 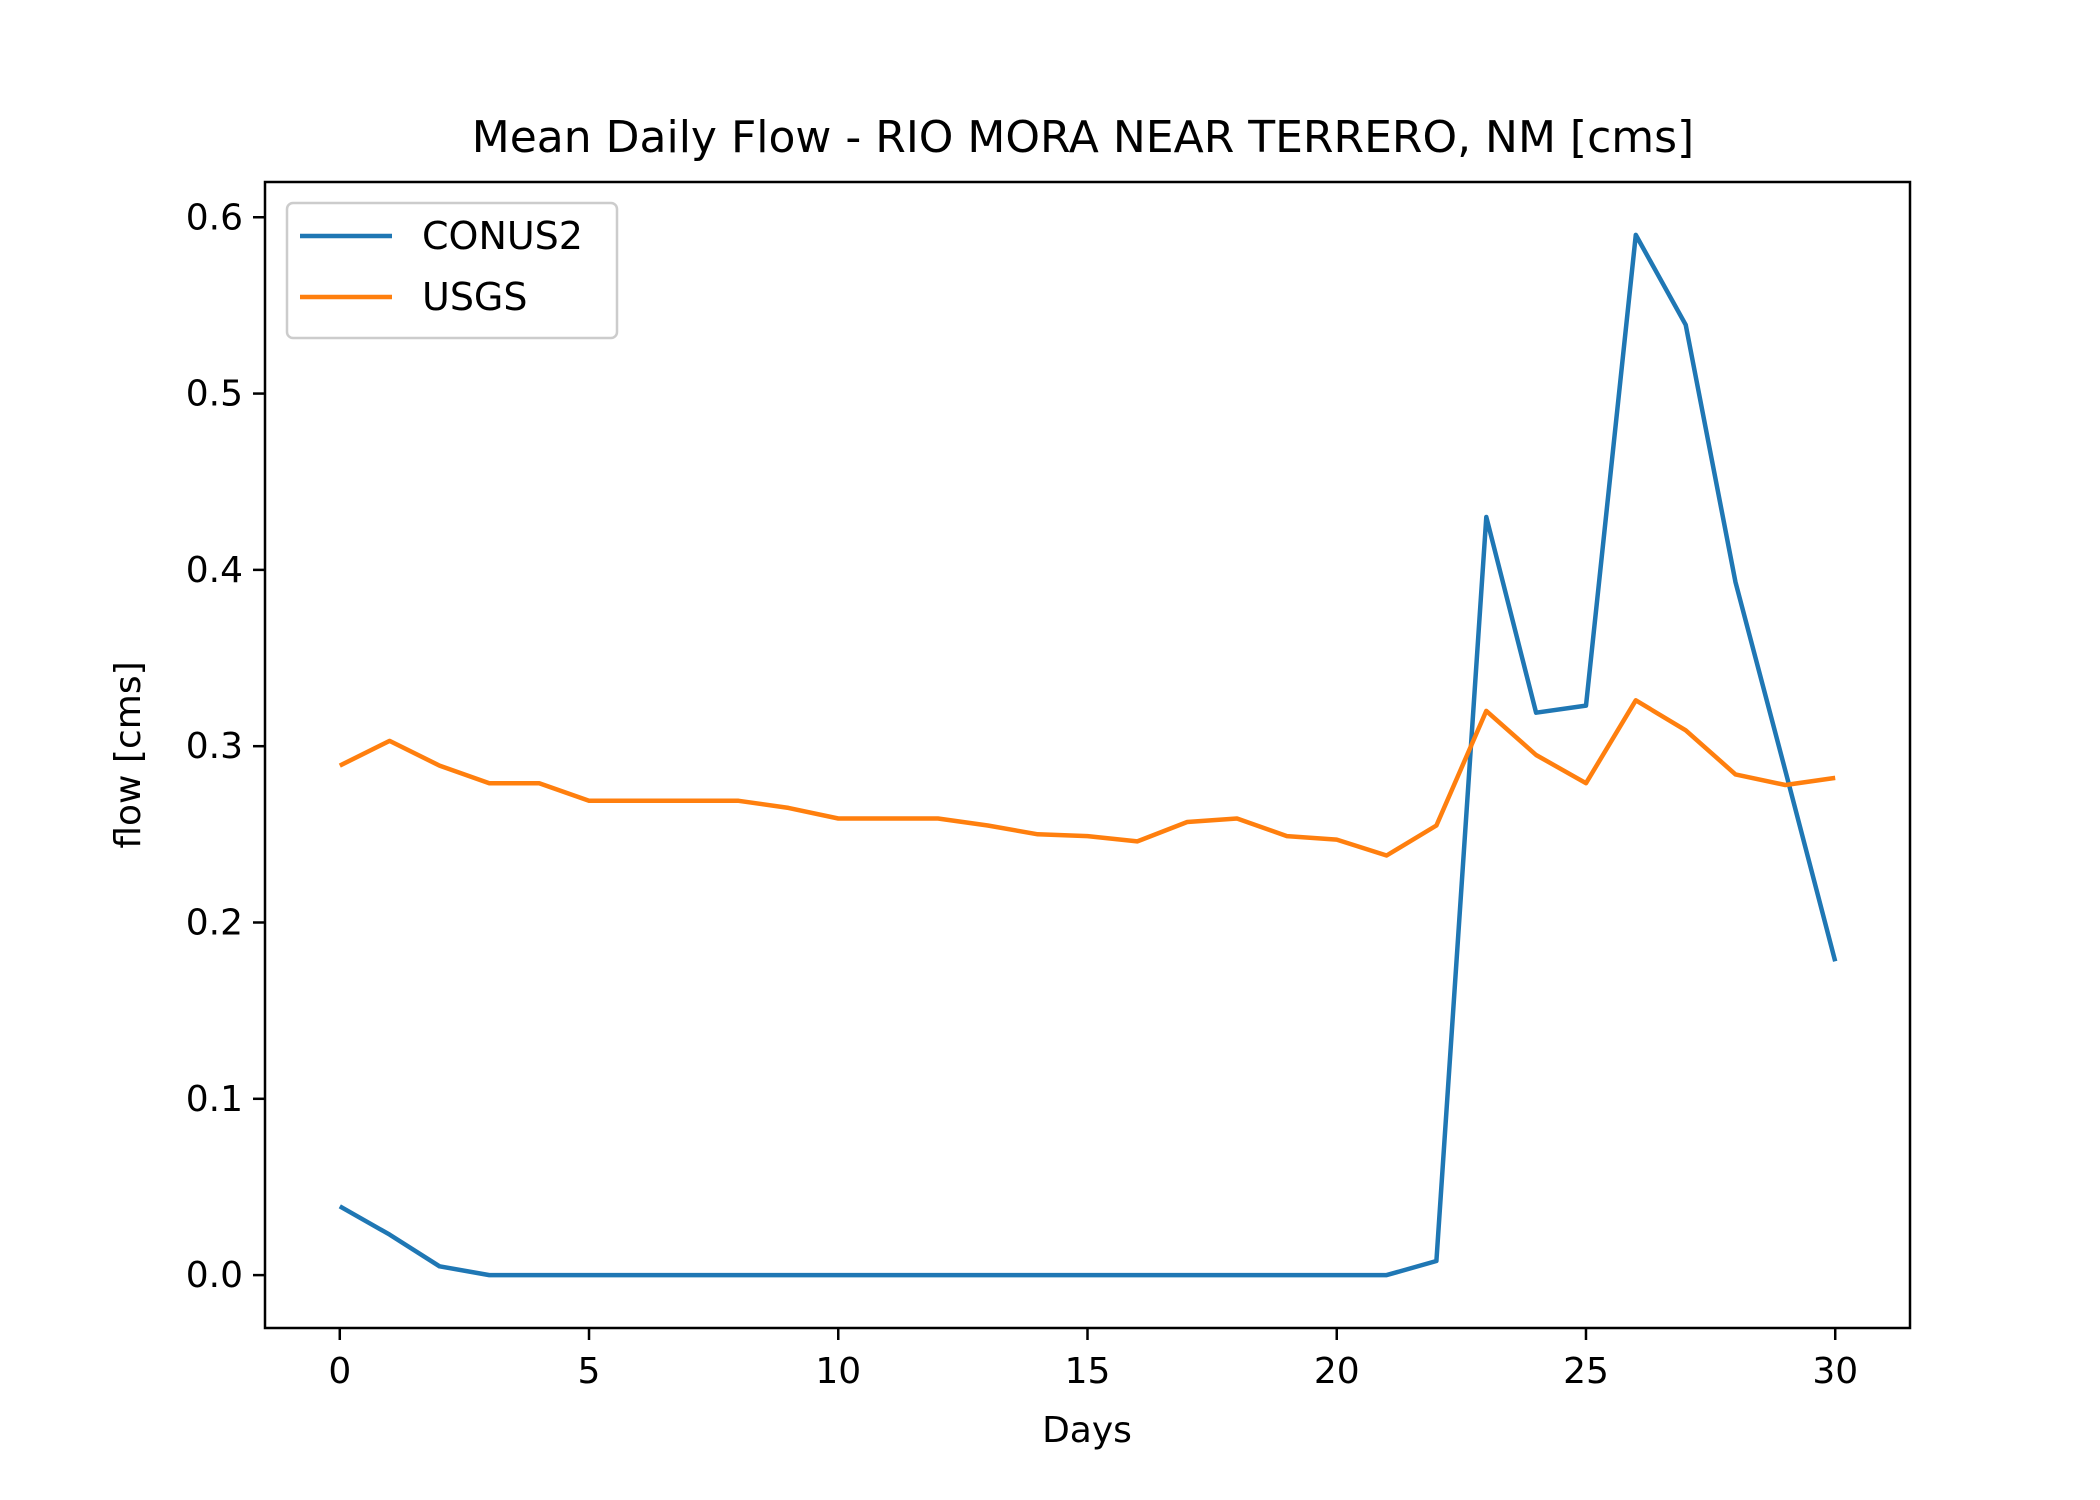 I want to click on x-tick-label: 0, so click(x=339, y=1371).